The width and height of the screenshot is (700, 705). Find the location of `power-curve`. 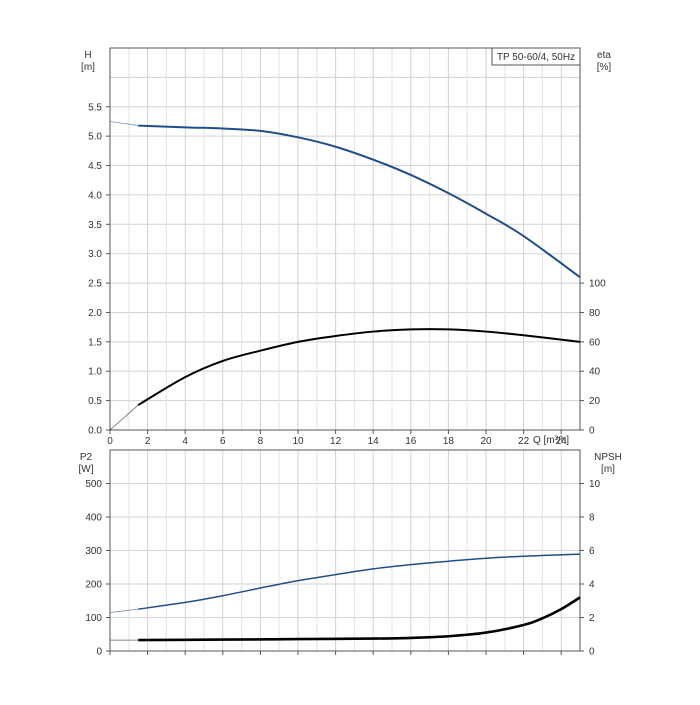

power-curve is located at coordinates (359, 581).